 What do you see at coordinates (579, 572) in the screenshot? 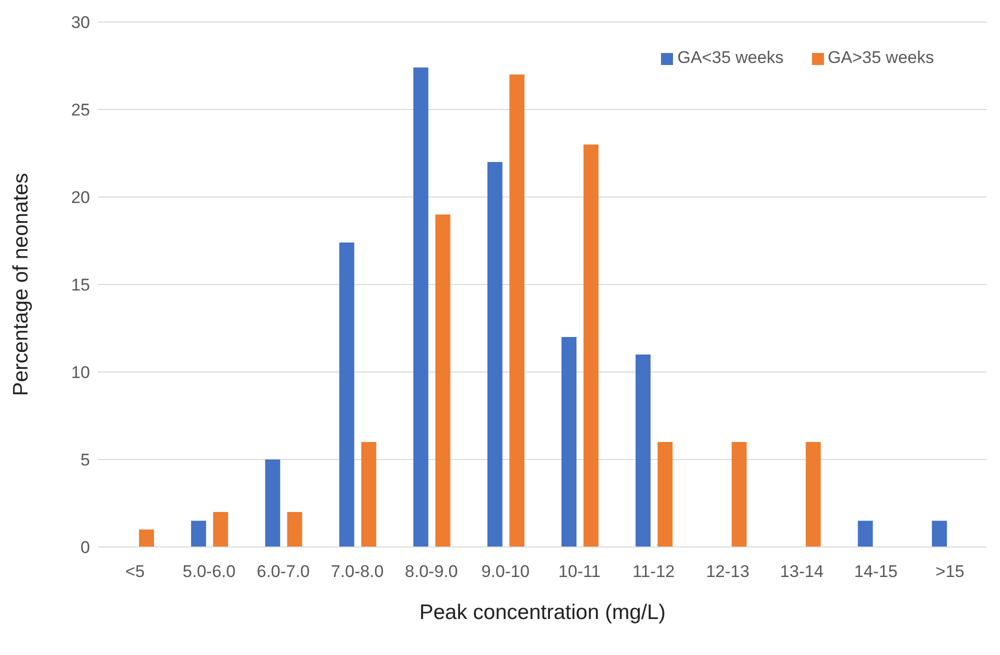
I see `x-tick-label: 10-11` at bounding box center [579, 572].